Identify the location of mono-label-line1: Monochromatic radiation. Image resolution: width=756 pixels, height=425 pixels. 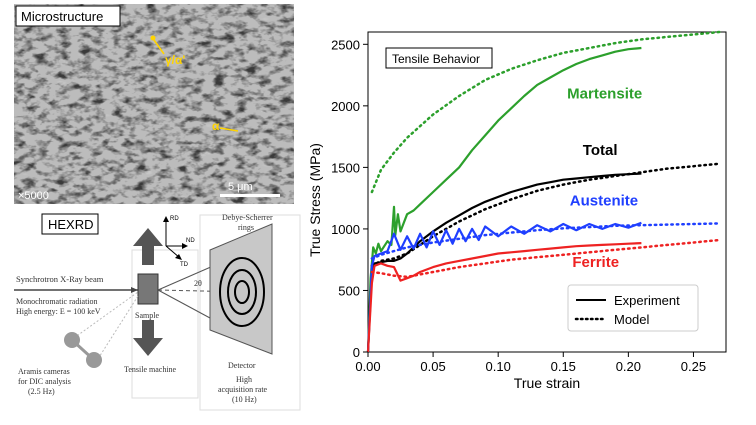
(57, 301).